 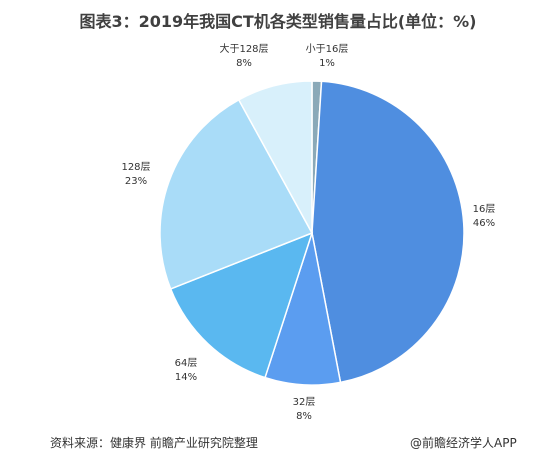 I want to click on slice-value-3: 14%, so click(x=186, y=377).